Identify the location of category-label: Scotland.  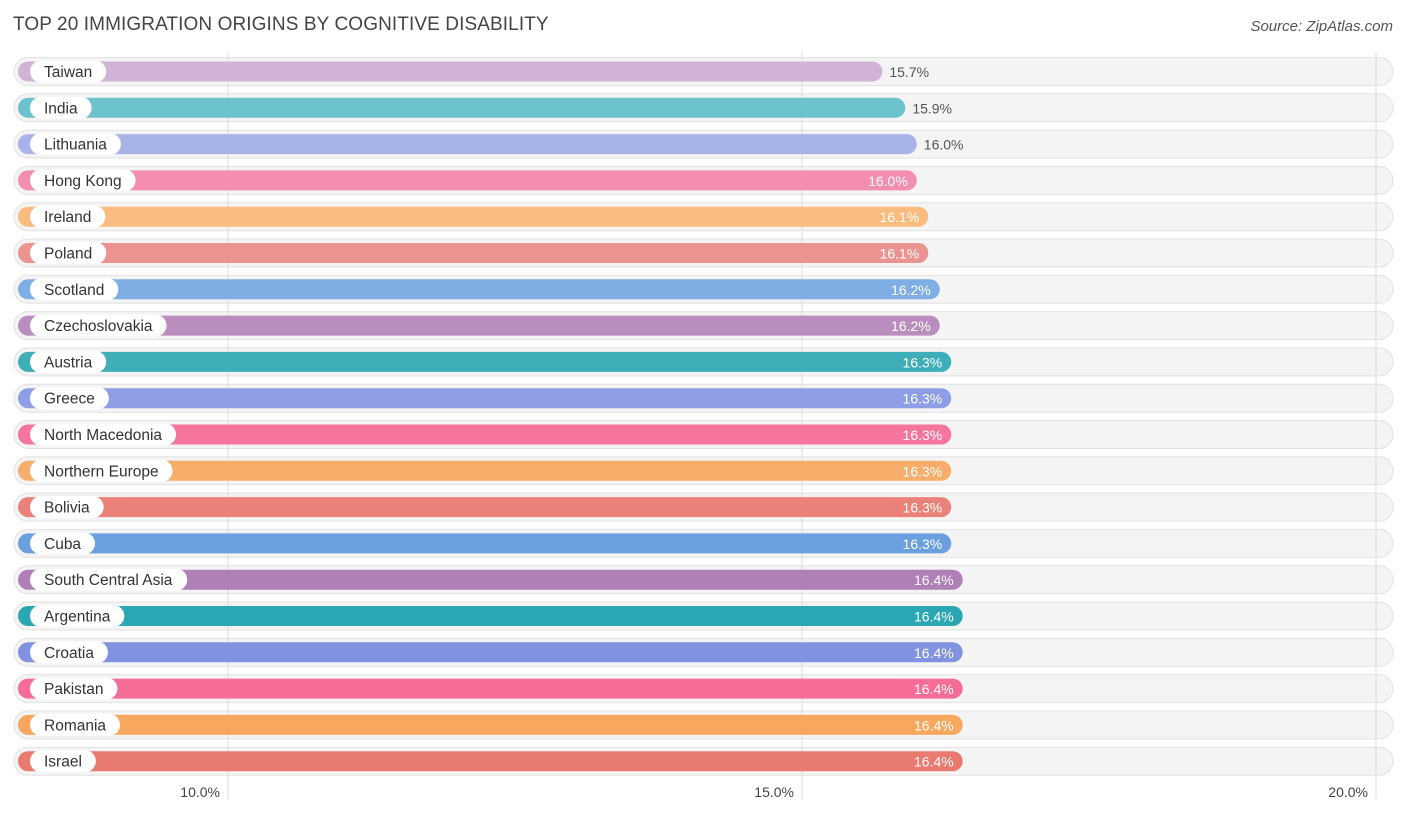
(74, 290).